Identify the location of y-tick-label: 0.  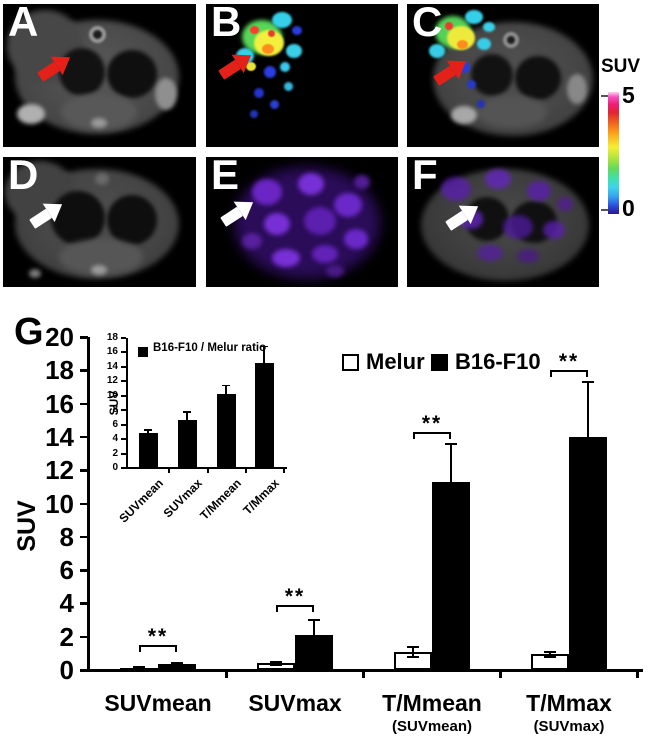
(66, 670).